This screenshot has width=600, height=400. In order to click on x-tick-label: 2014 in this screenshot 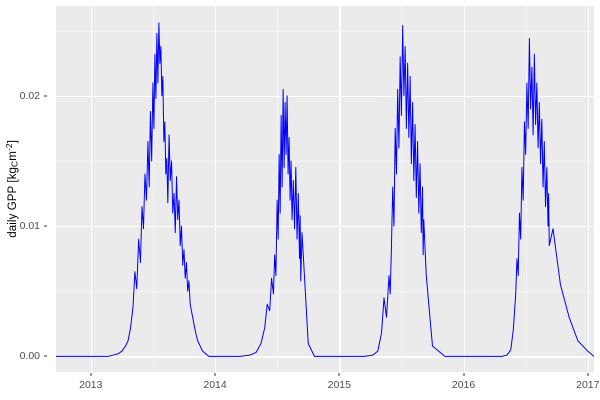, I will do `click(215, 385)`.